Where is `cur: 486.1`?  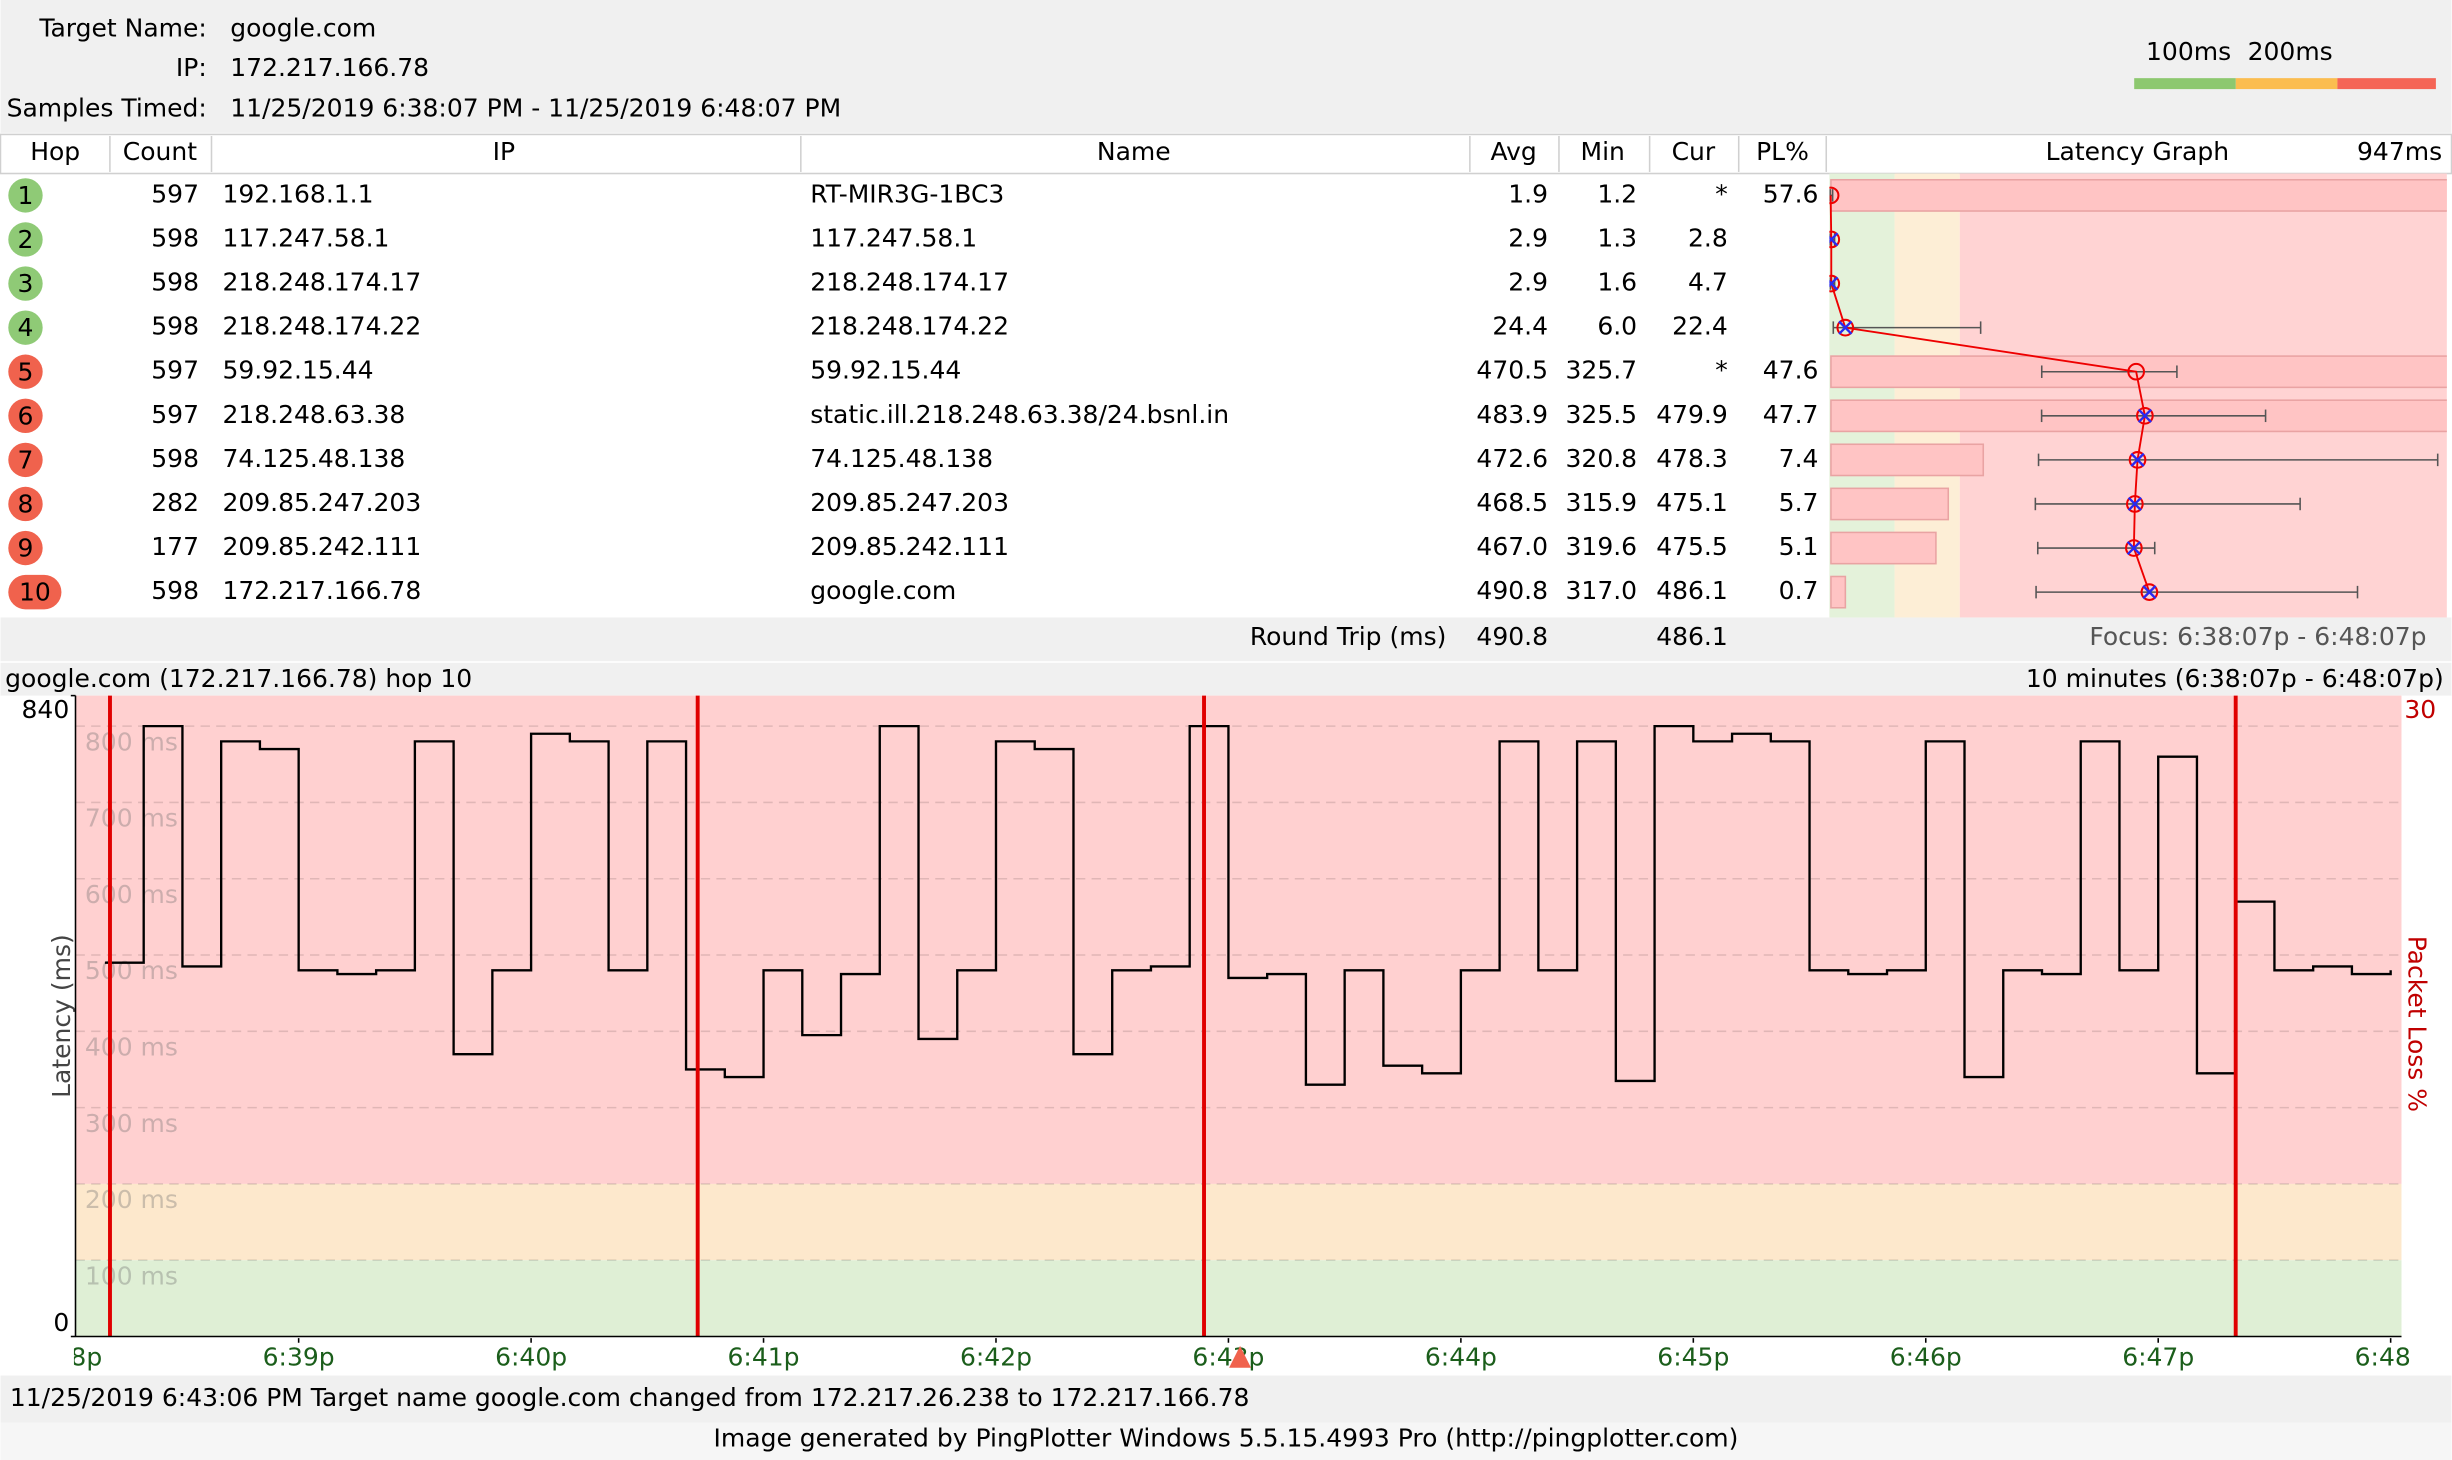 cur: 486.1 is located at coordinates (1692, 590).